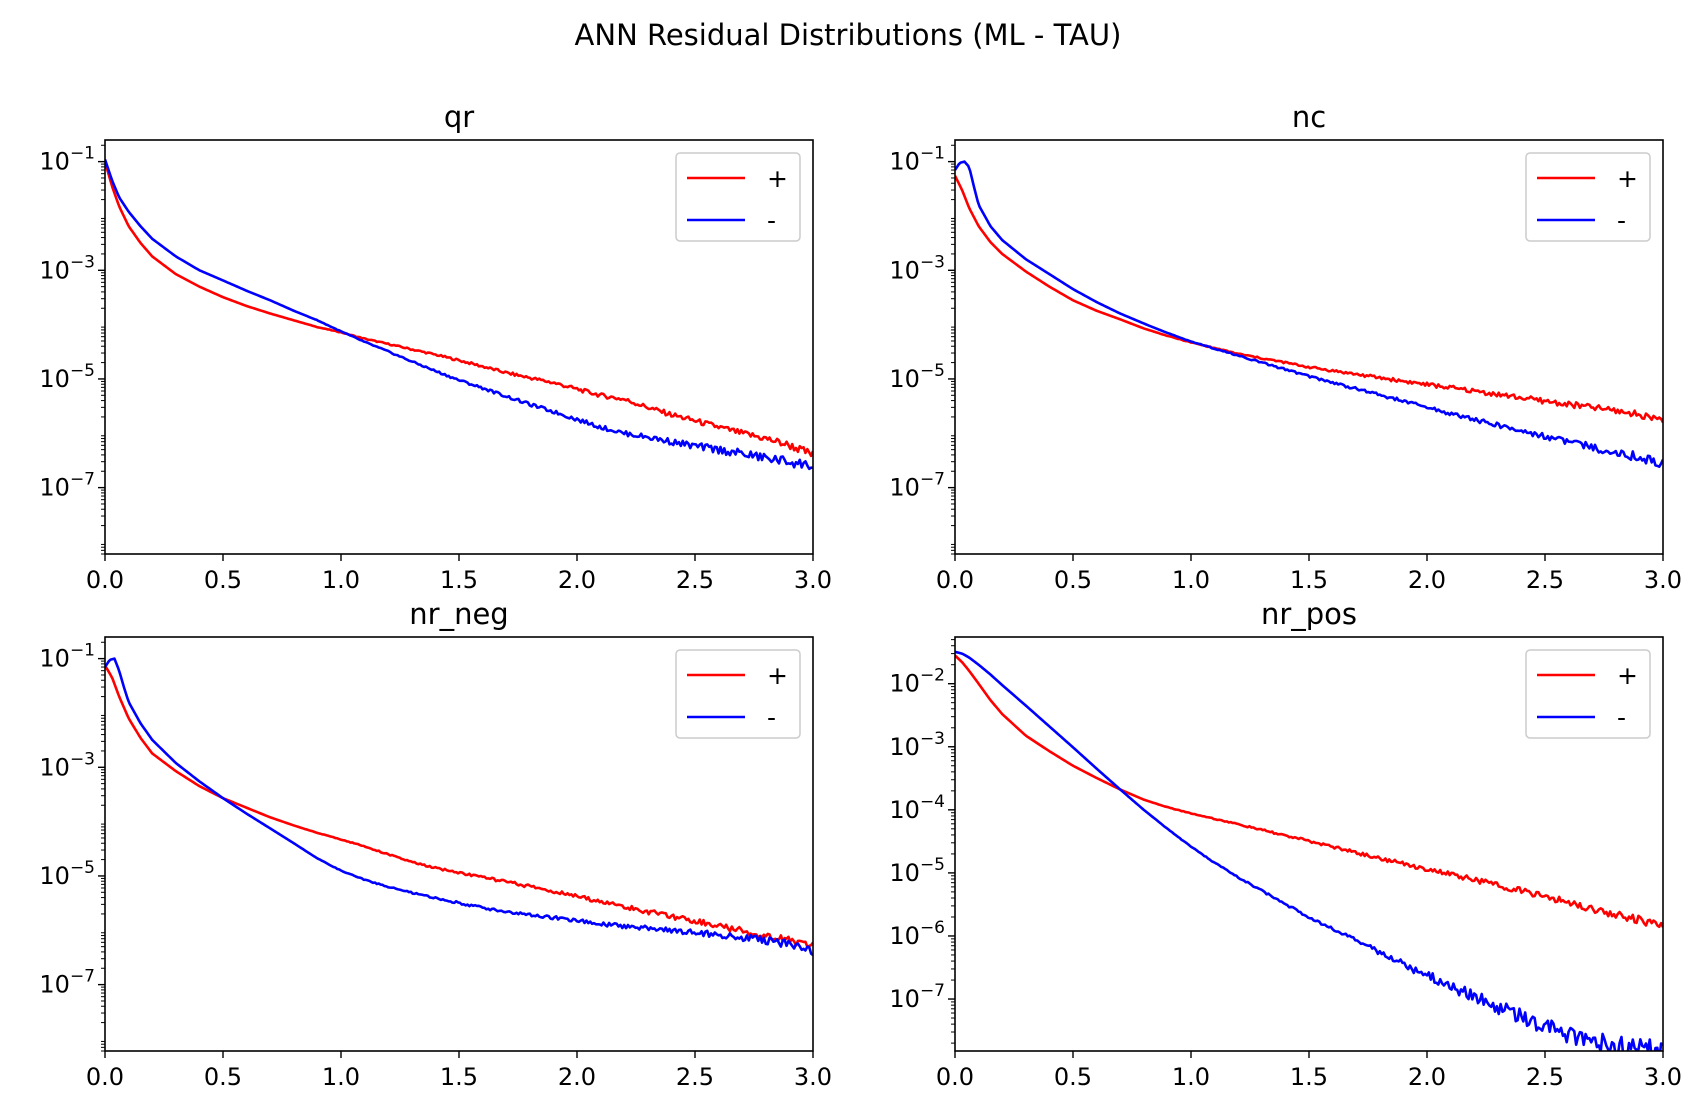  What do you see at coordinates (1309, 117) in the screenshot?
I see `subplot-title: nc` at bounding box center [1309, 117].